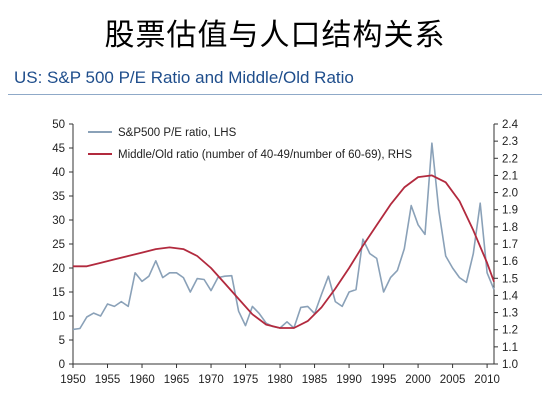  I want to click on x-tick-label: 1965, so click(177, 380).